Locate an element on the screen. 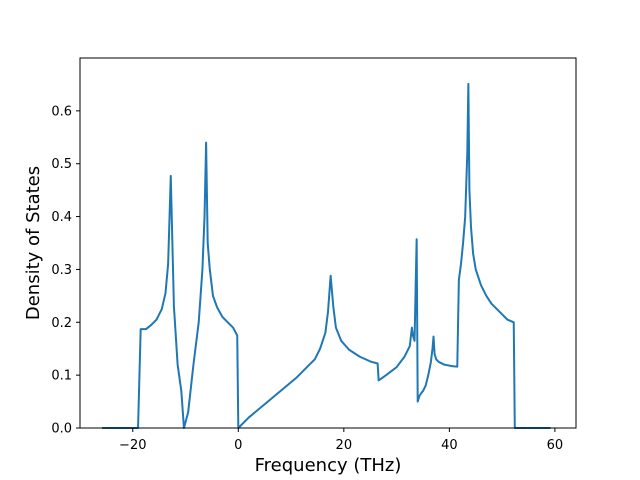  y-tick-label: 0.1 is located at coordinates (61, 376).